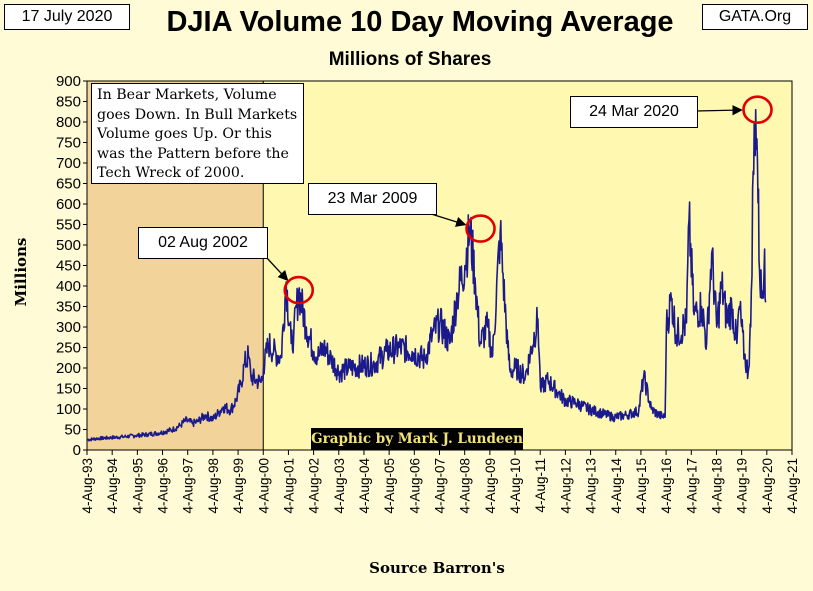 Image resolution: width=813 pixels, height=591 pixels. What do you see at coordinates (364, 486) in the screenshot?
I see `x-tick-label: 4-Aug-04` at bounding box center [364, 486].